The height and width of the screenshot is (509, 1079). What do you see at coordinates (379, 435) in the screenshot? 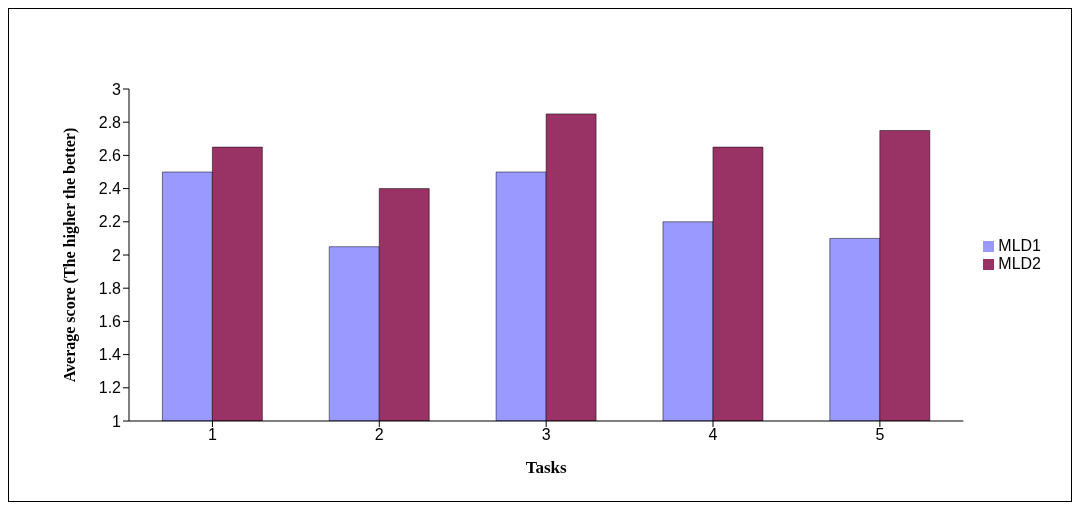
I see `x-tick-label: 2` at bounding box center [379, 435].